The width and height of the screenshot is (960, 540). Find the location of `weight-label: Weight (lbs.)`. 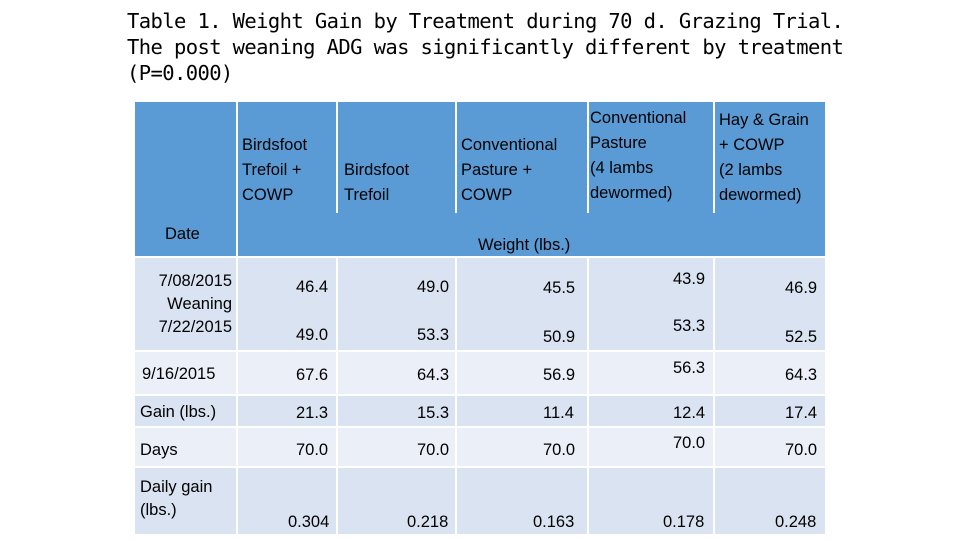

weight-label: Weight (lbs.) is located at coordinates (524, 245).